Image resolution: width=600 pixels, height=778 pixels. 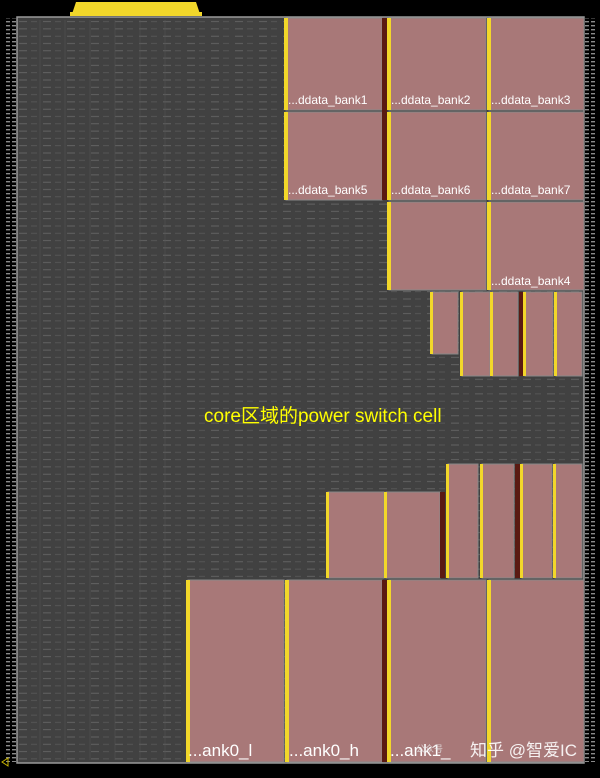 What do you see at coordinates (136, 8) in the screenshot?
I see `top-power-pad` at bounding box center [136, 8].